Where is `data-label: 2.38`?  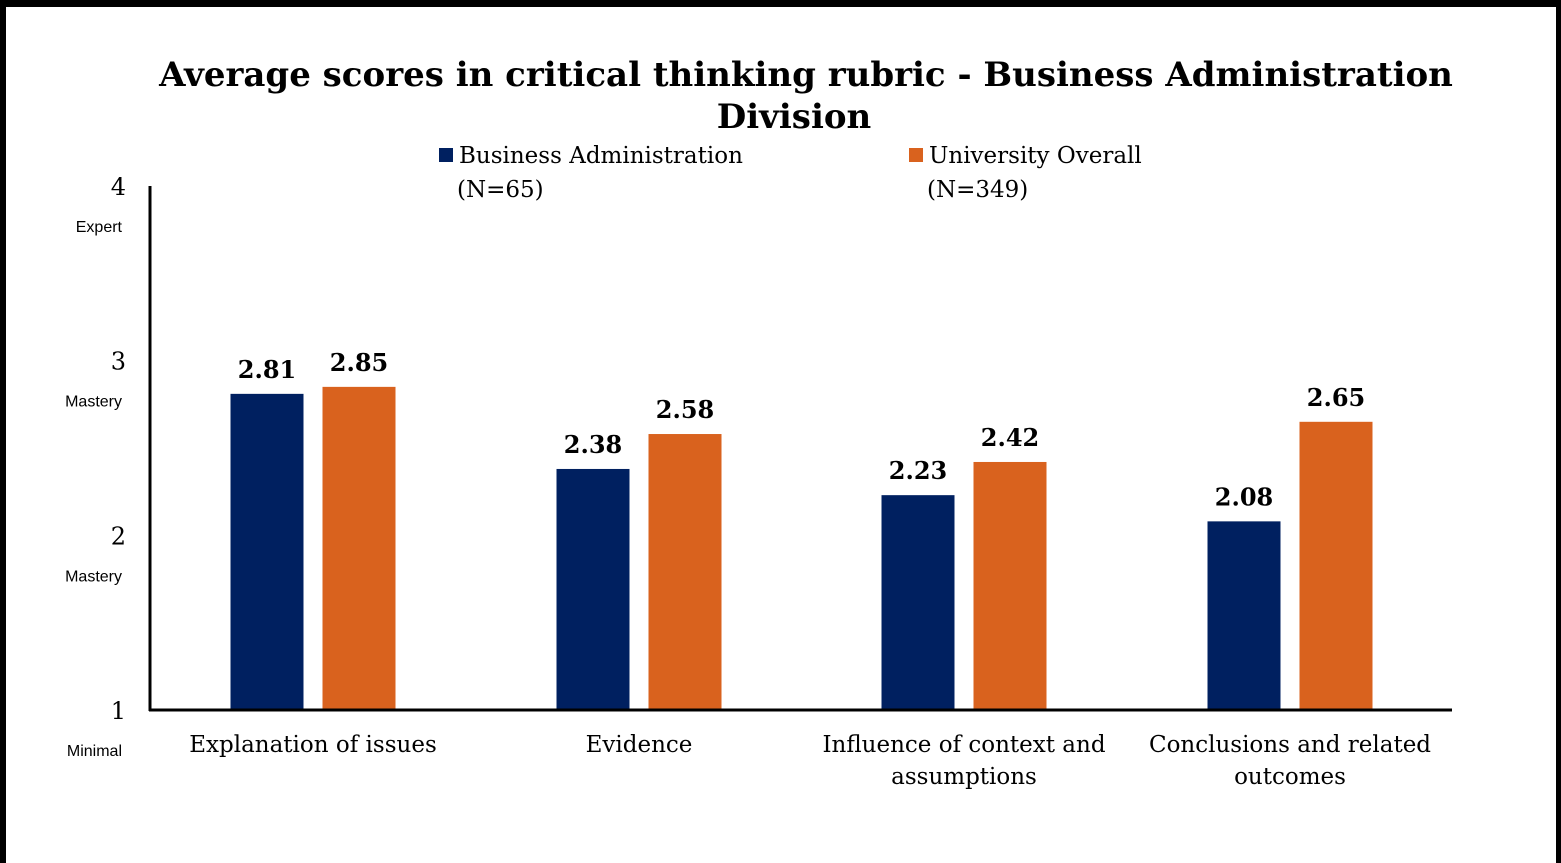 data-label: 2.38 is located at coordinates (593, 444).